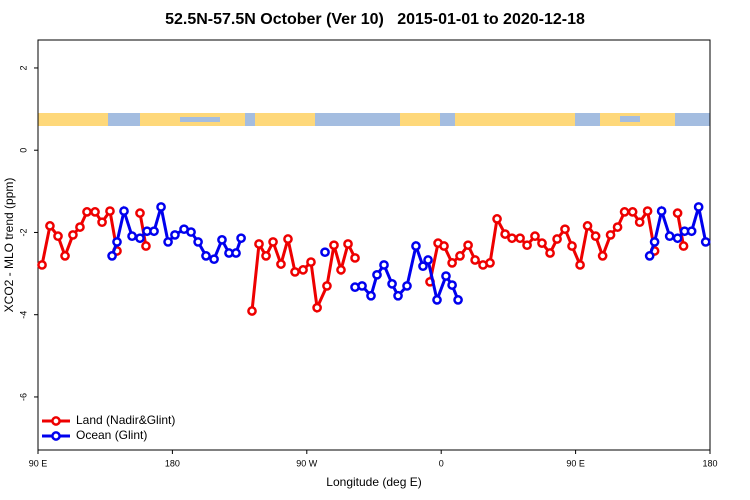 This screenshot has height=500, width=750. What do you see at coordinates (441, 463) in the screenshot?
I see `x-tick-label: 0` at bounding box center [441, 463].